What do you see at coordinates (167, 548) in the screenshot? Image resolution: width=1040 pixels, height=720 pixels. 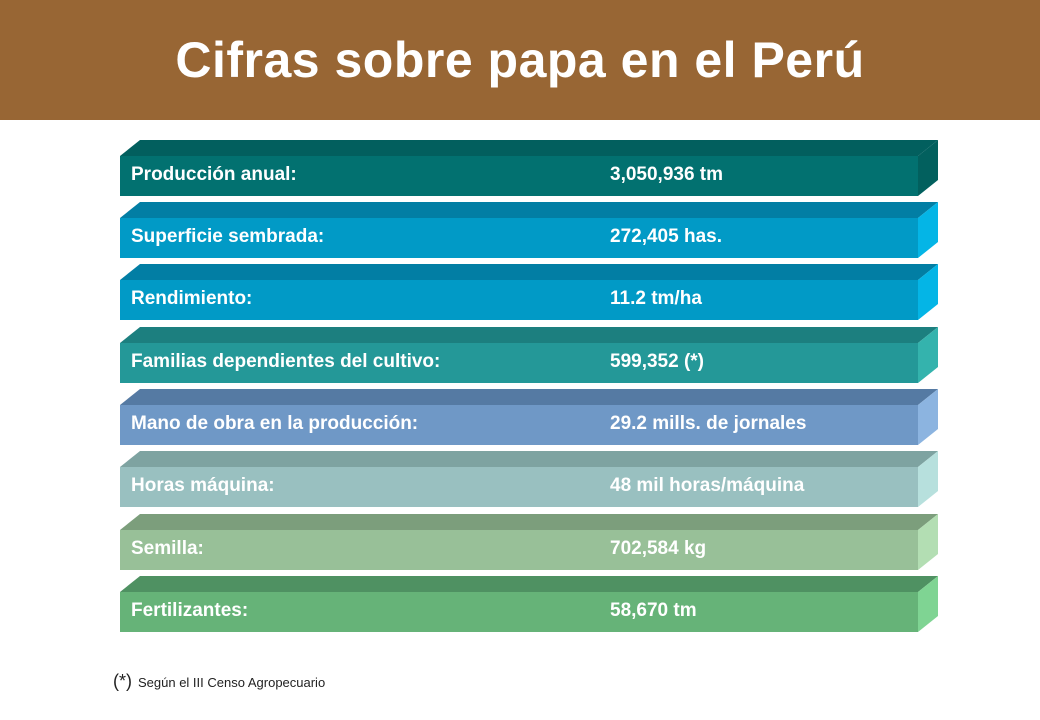 I see `row-label: Semilla:` at bounding box center [167, 548].